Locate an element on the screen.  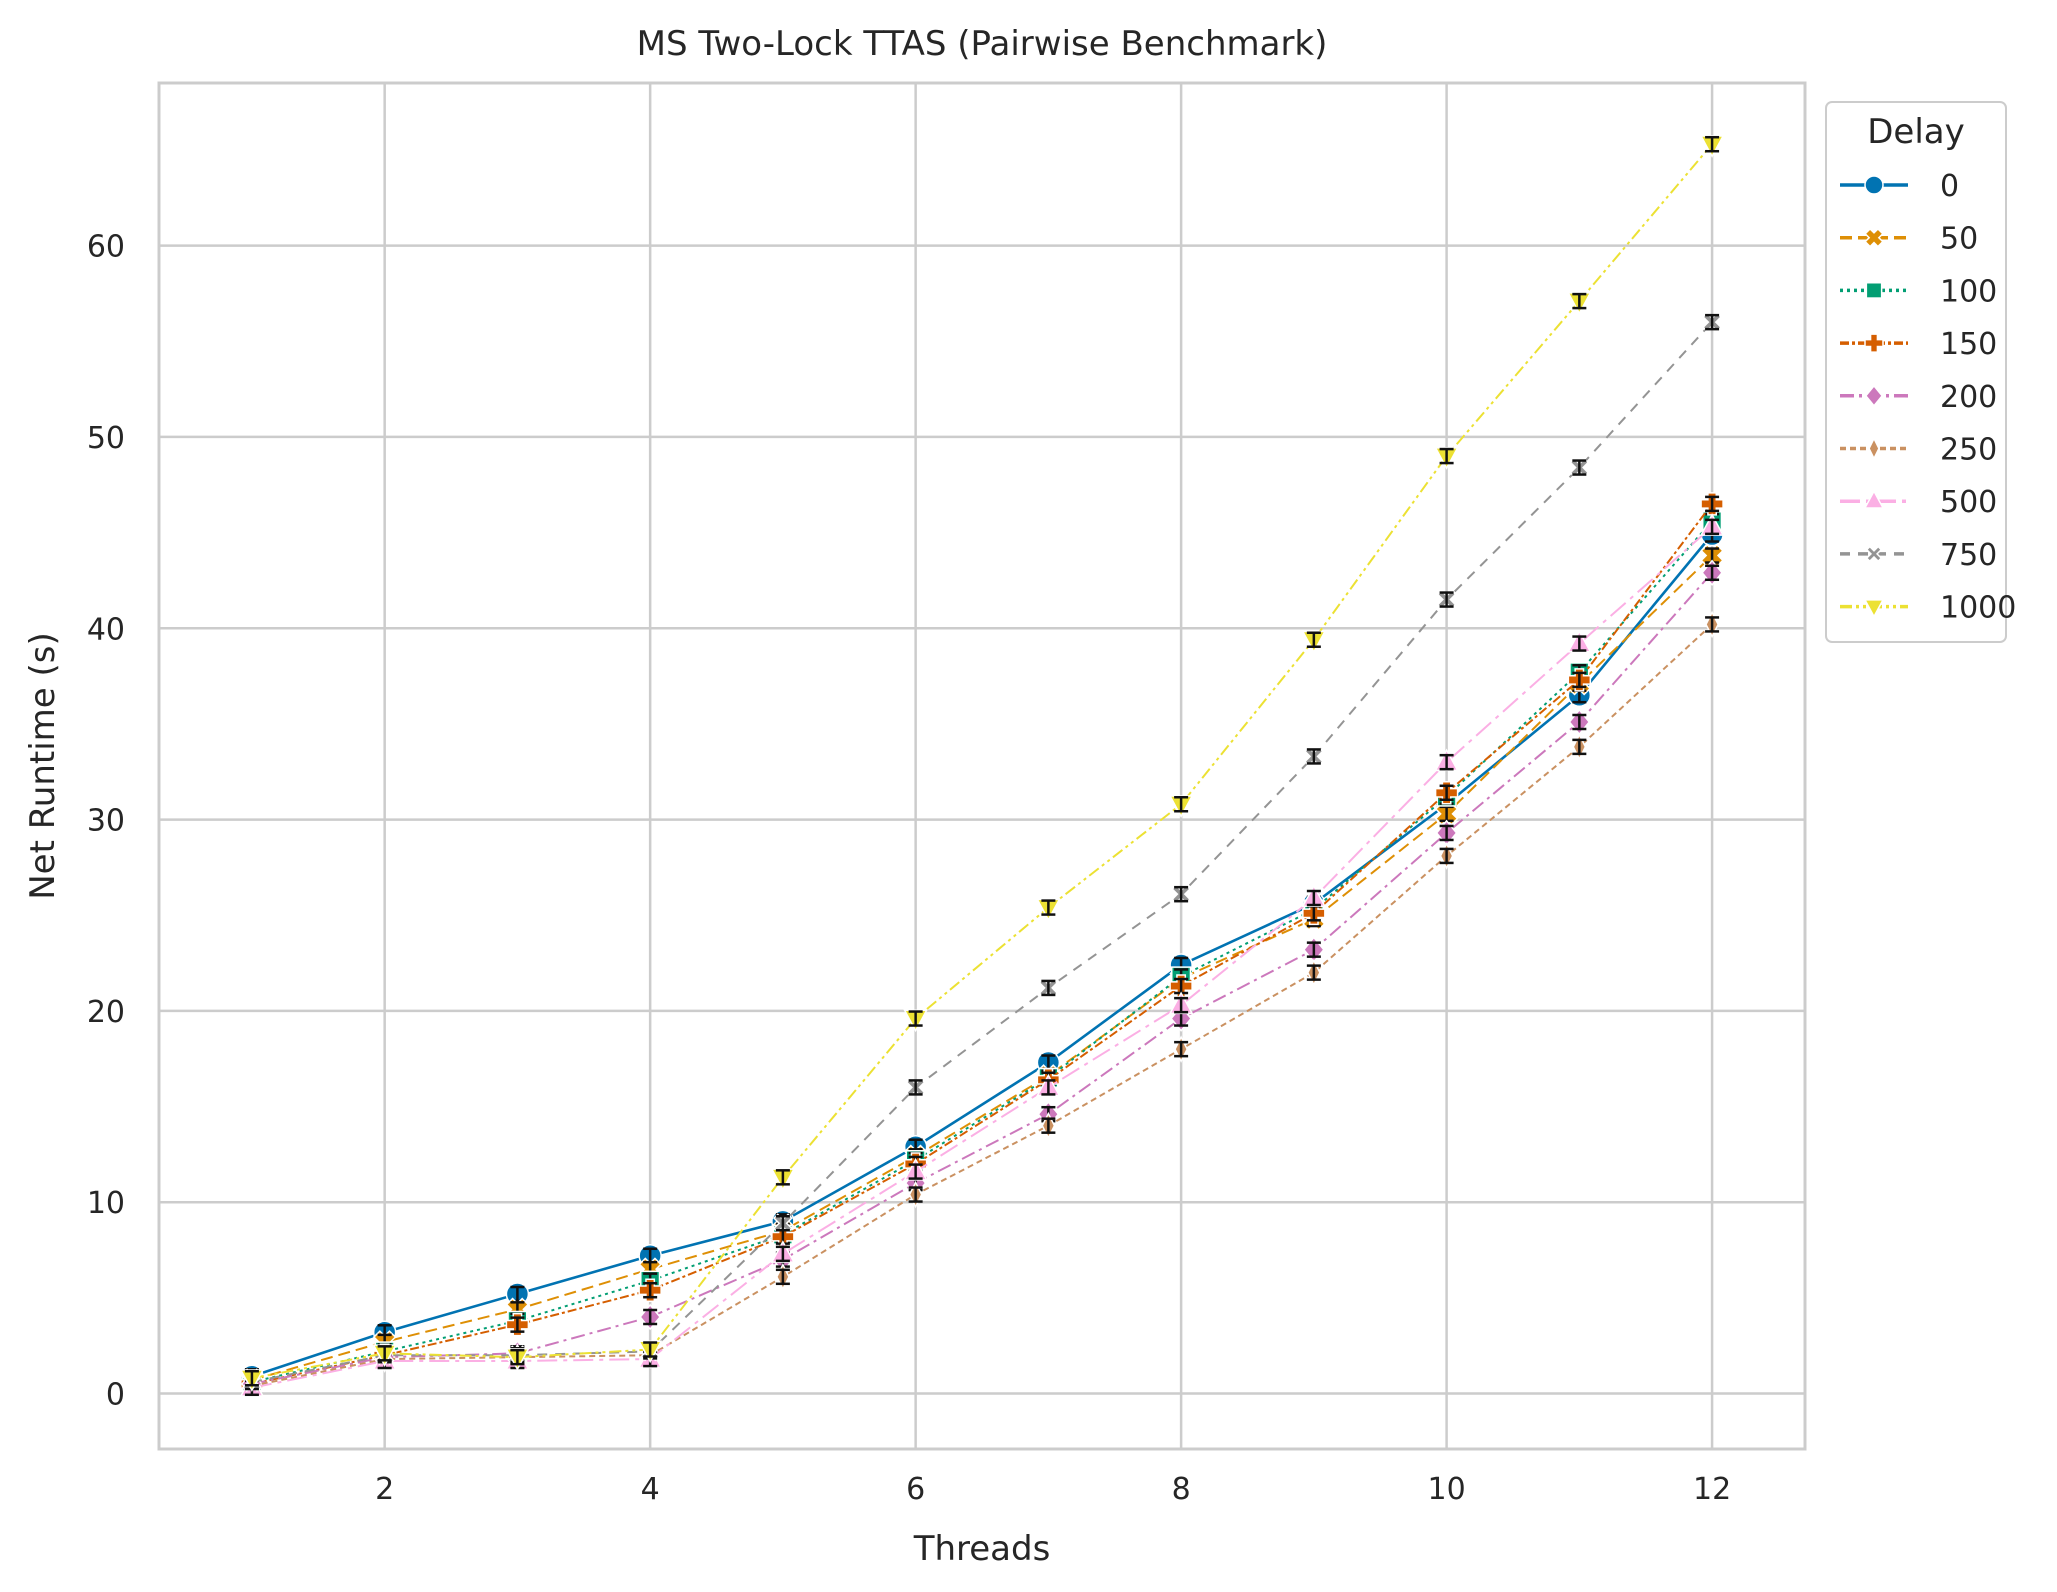
y-tick-label: 40 is located at coordinates (106, 629).